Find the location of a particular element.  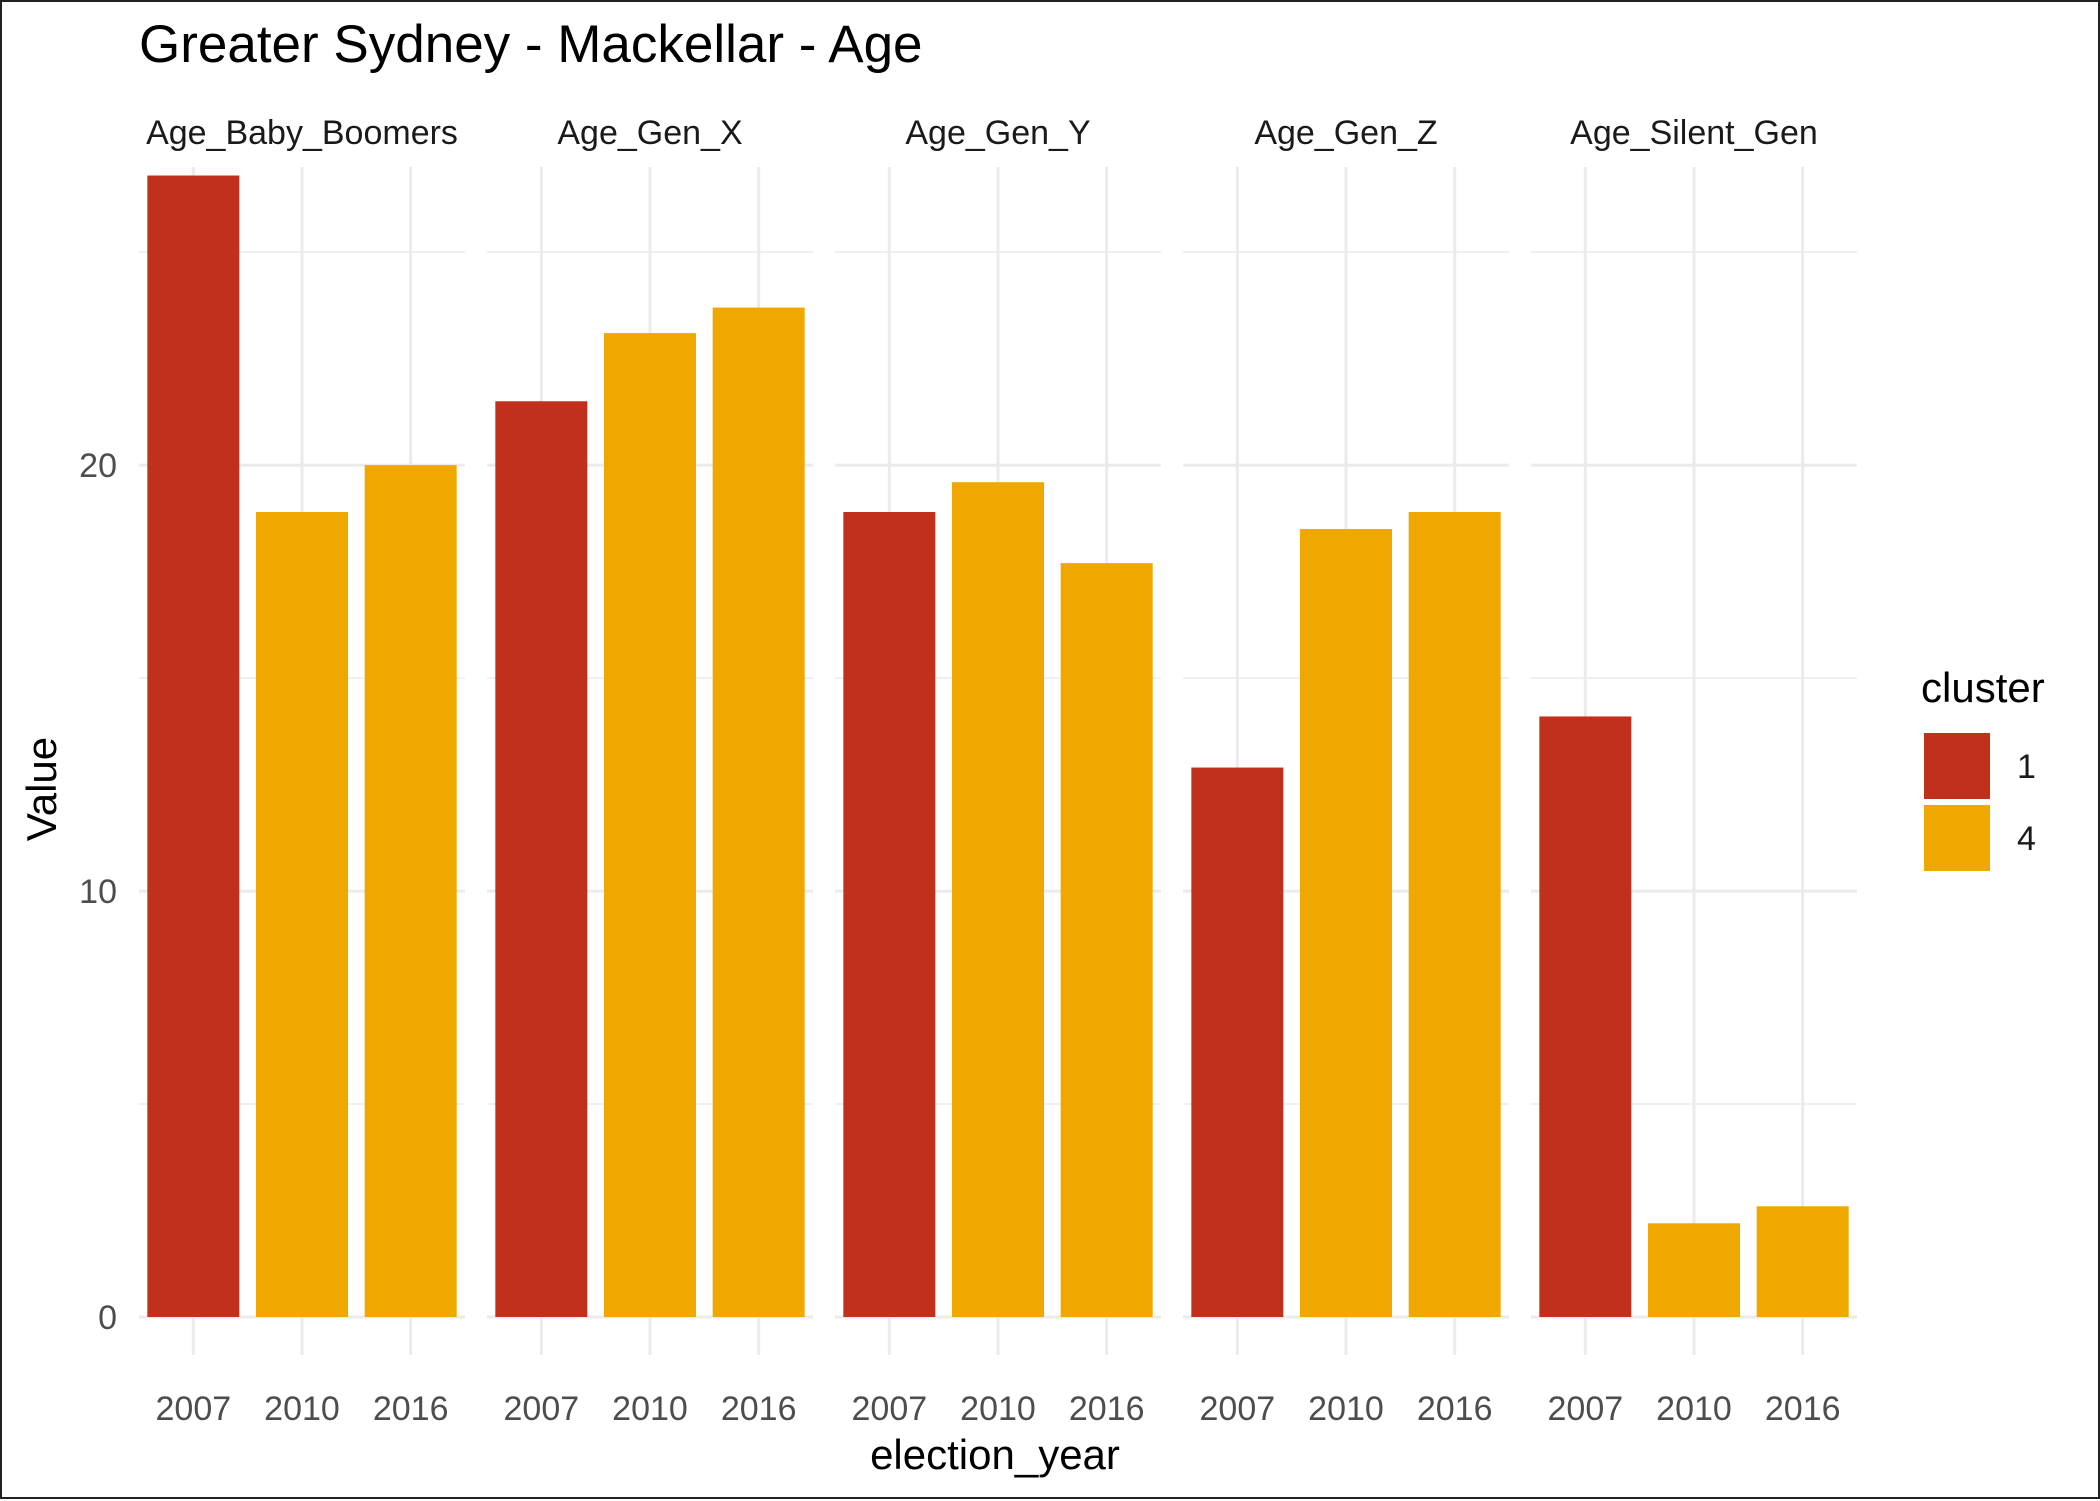

y-axis-ticks: 0 10 20 is located at coordinates (98, 892).